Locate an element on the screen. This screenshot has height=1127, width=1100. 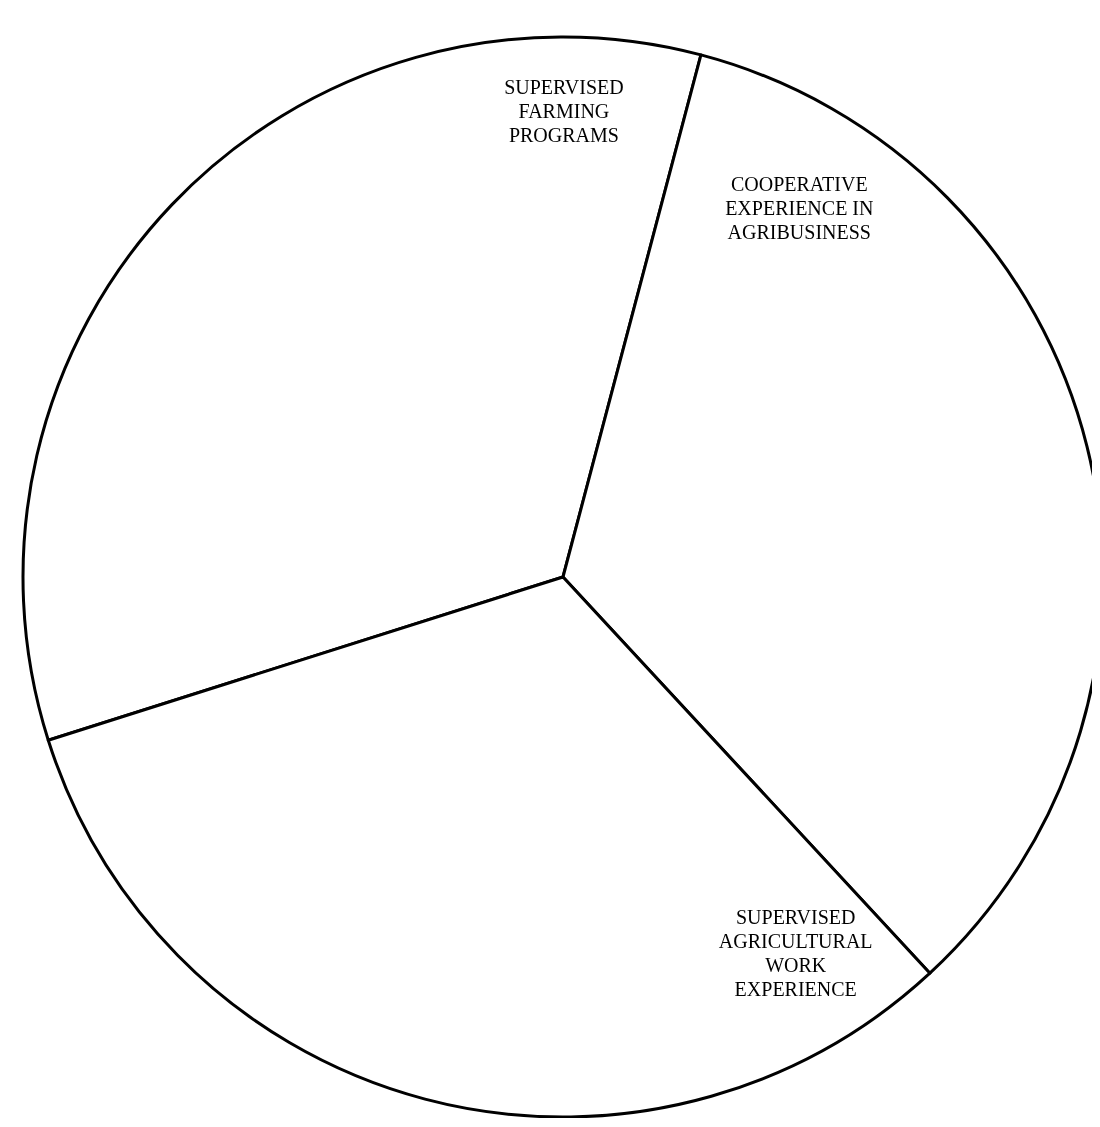
slice-label: SUPERVISED AGRICULTURAL WORK EXPERIENCE is located at coordinates (795, 953).